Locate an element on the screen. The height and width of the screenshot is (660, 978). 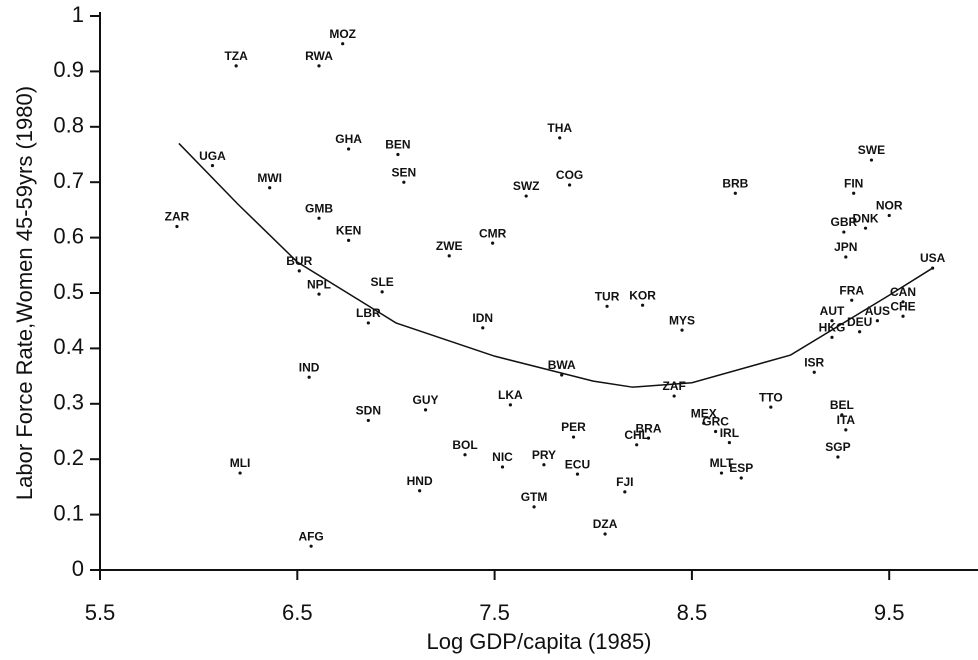
point-label: NPL is located at coordinates (319, 284).